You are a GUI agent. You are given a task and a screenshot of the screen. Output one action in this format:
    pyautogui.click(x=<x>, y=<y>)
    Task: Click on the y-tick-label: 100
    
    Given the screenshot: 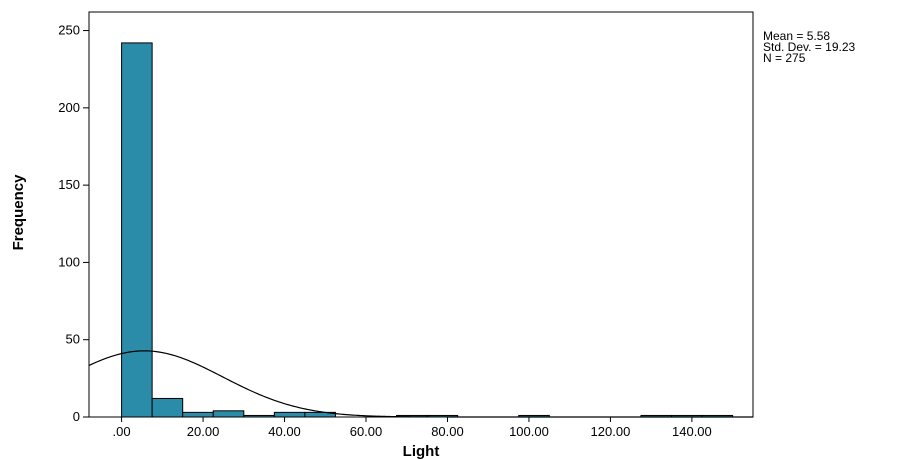 What is the action you would take?
    pyautogui.click(x=69, y=261)
    